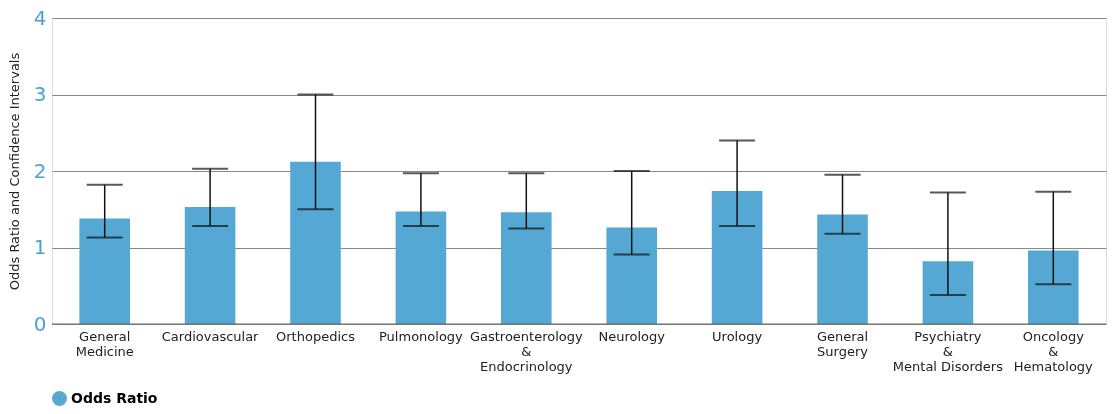 The height and width of the screenshot is (414, 1115). What do you see at coordinates (114, 397) in the screenshot?
I see `legend-label: Odds Ratio` at bounding box center [114, 397].